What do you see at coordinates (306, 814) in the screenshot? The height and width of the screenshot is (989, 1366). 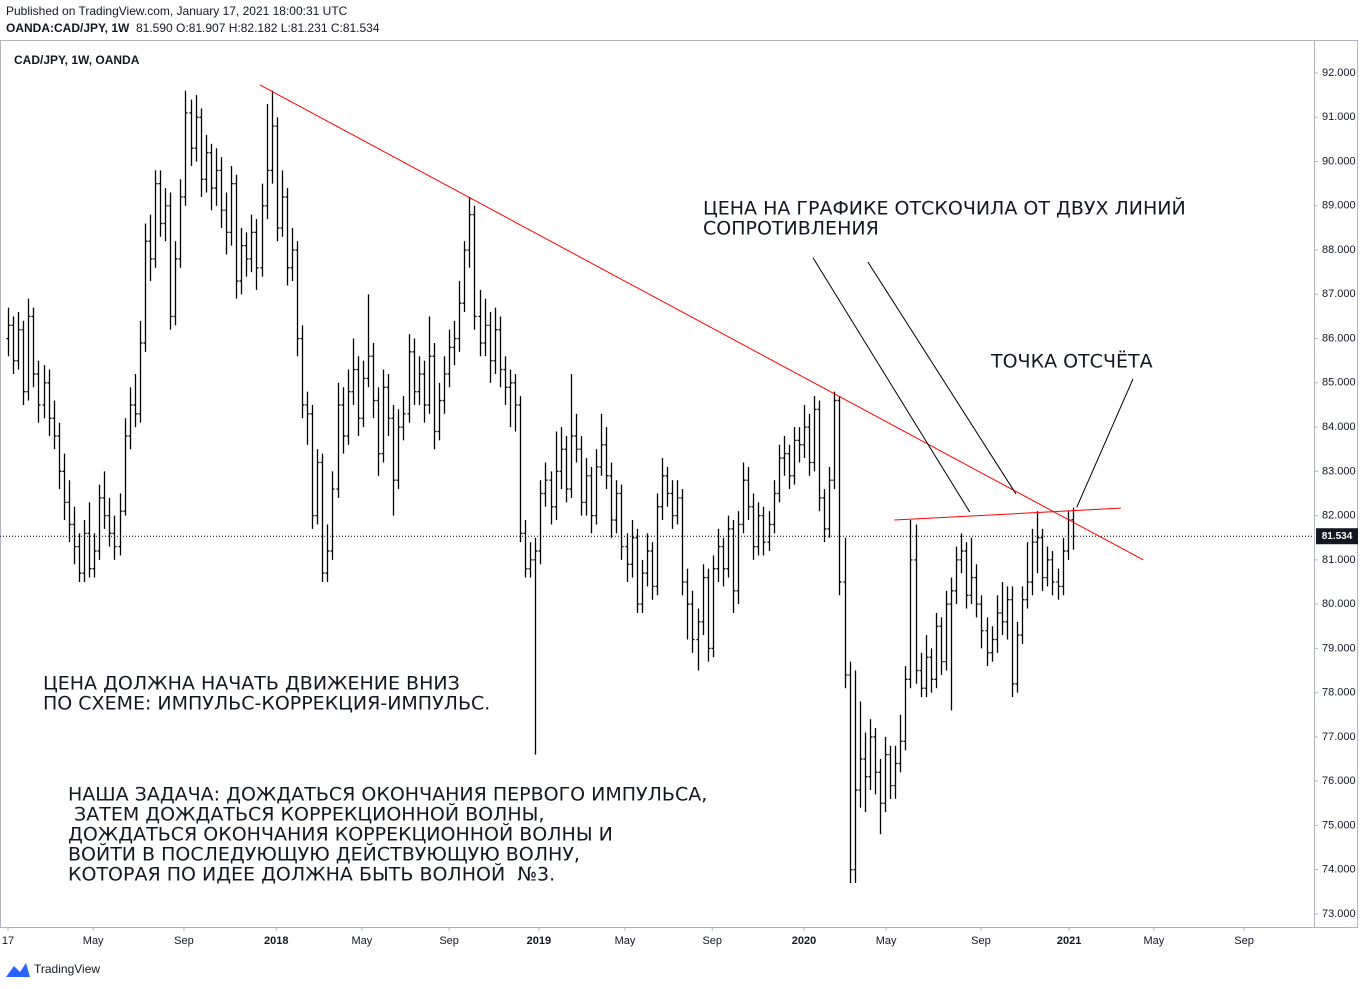 I see `annotation: ЗАТЕМ ДОЖДАТЬСЯ КОРРЕКЦИОННОЙ ВОЛНЫ,` at bounding box center [306, 814].